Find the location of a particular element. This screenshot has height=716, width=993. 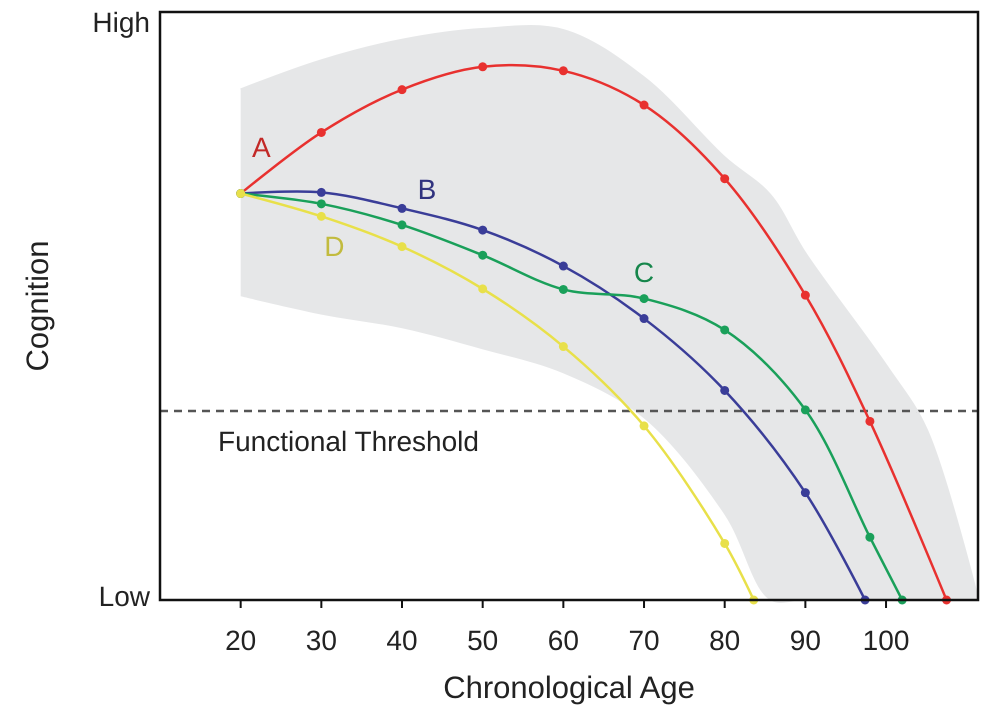

x-tick-label: 80 is located at coordinates (724, 640).